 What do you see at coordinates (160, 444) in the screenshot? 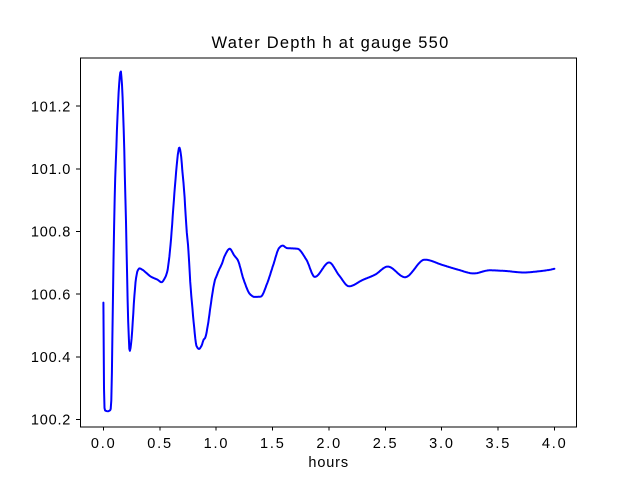
I see `svg-text: 0.5` at bounding box center [160, 444].